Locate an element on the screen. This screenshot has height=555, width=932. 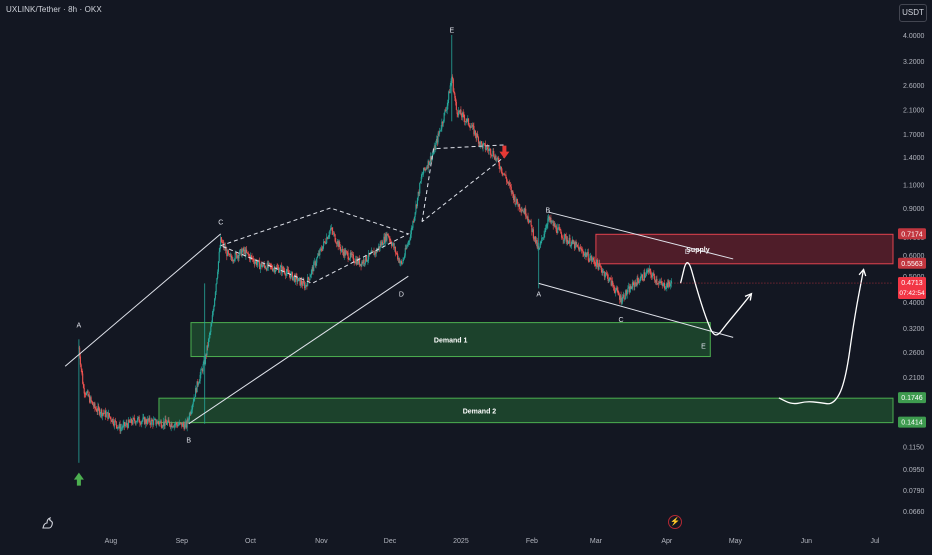
price-tag-supply: 0.5563 is located at coordinates (912, 263).